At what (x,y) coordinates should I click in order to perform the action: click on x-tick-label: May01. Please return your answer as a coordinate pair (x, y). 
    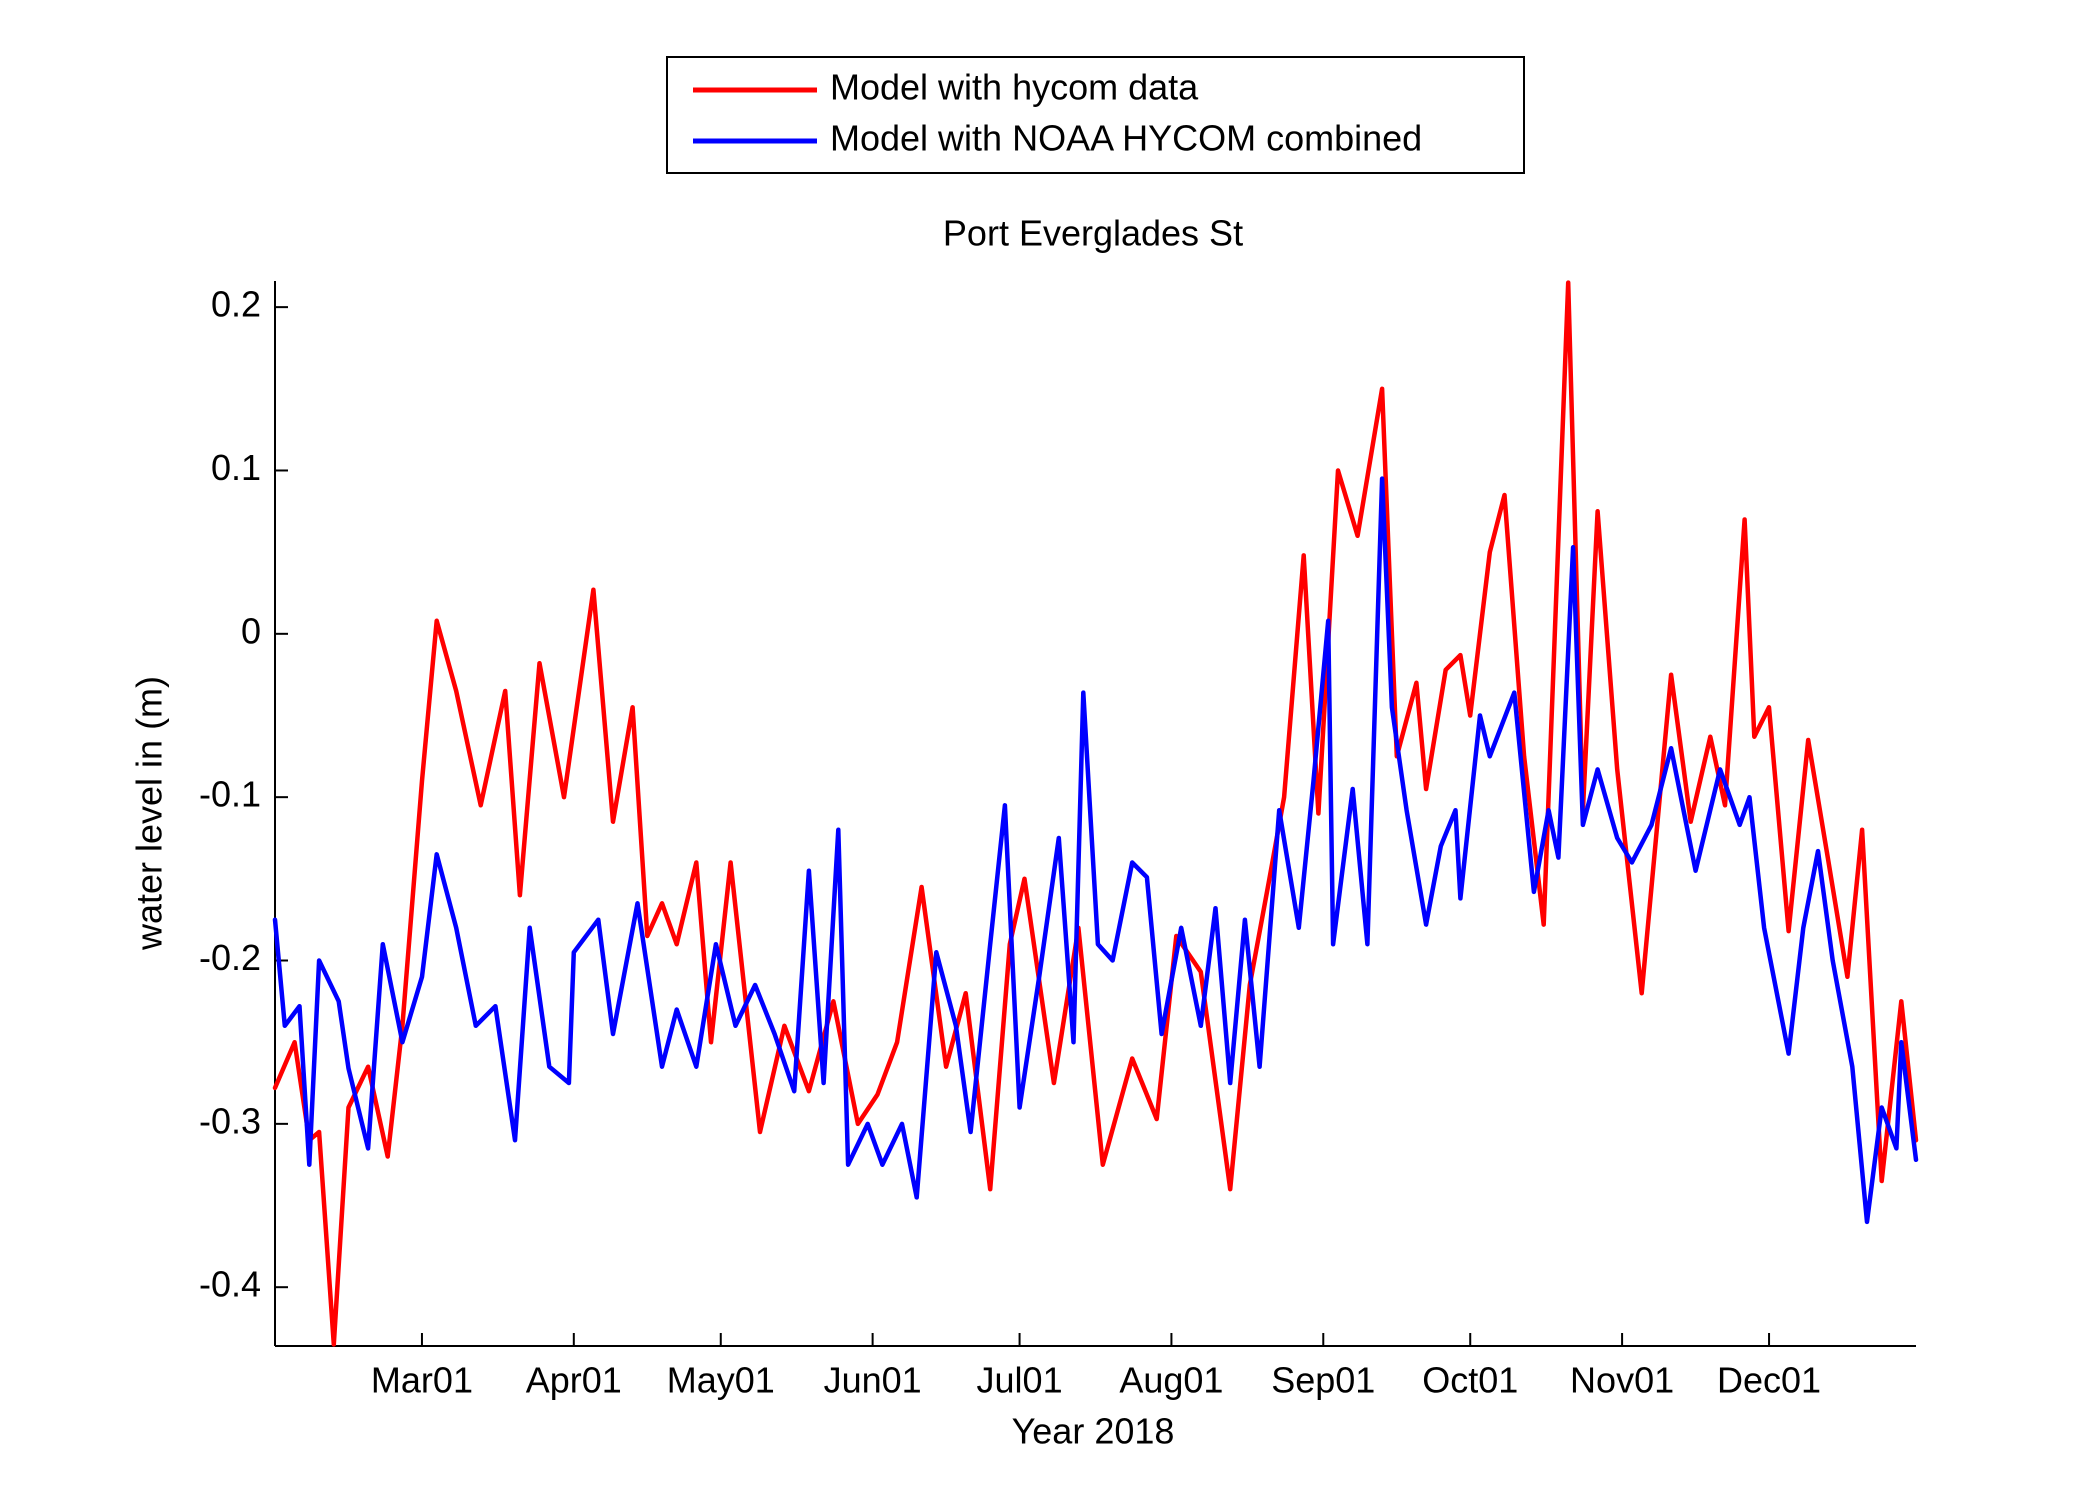
    Looking at the image, I should click on (721, 1380).